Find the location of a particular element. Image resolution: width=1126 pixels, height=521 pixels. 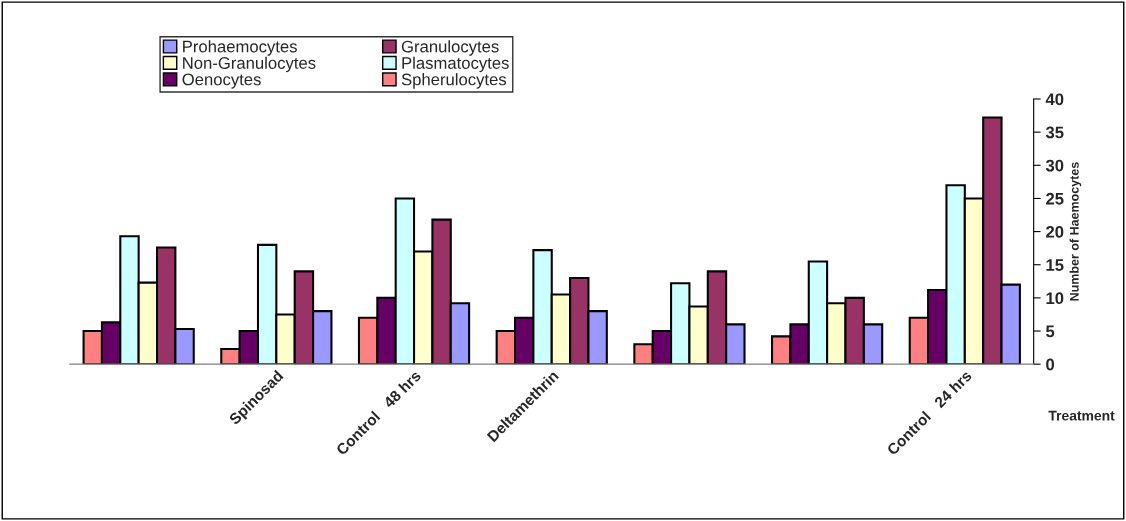

y-tick-label: 20 is located at coordinates (1055, 231).